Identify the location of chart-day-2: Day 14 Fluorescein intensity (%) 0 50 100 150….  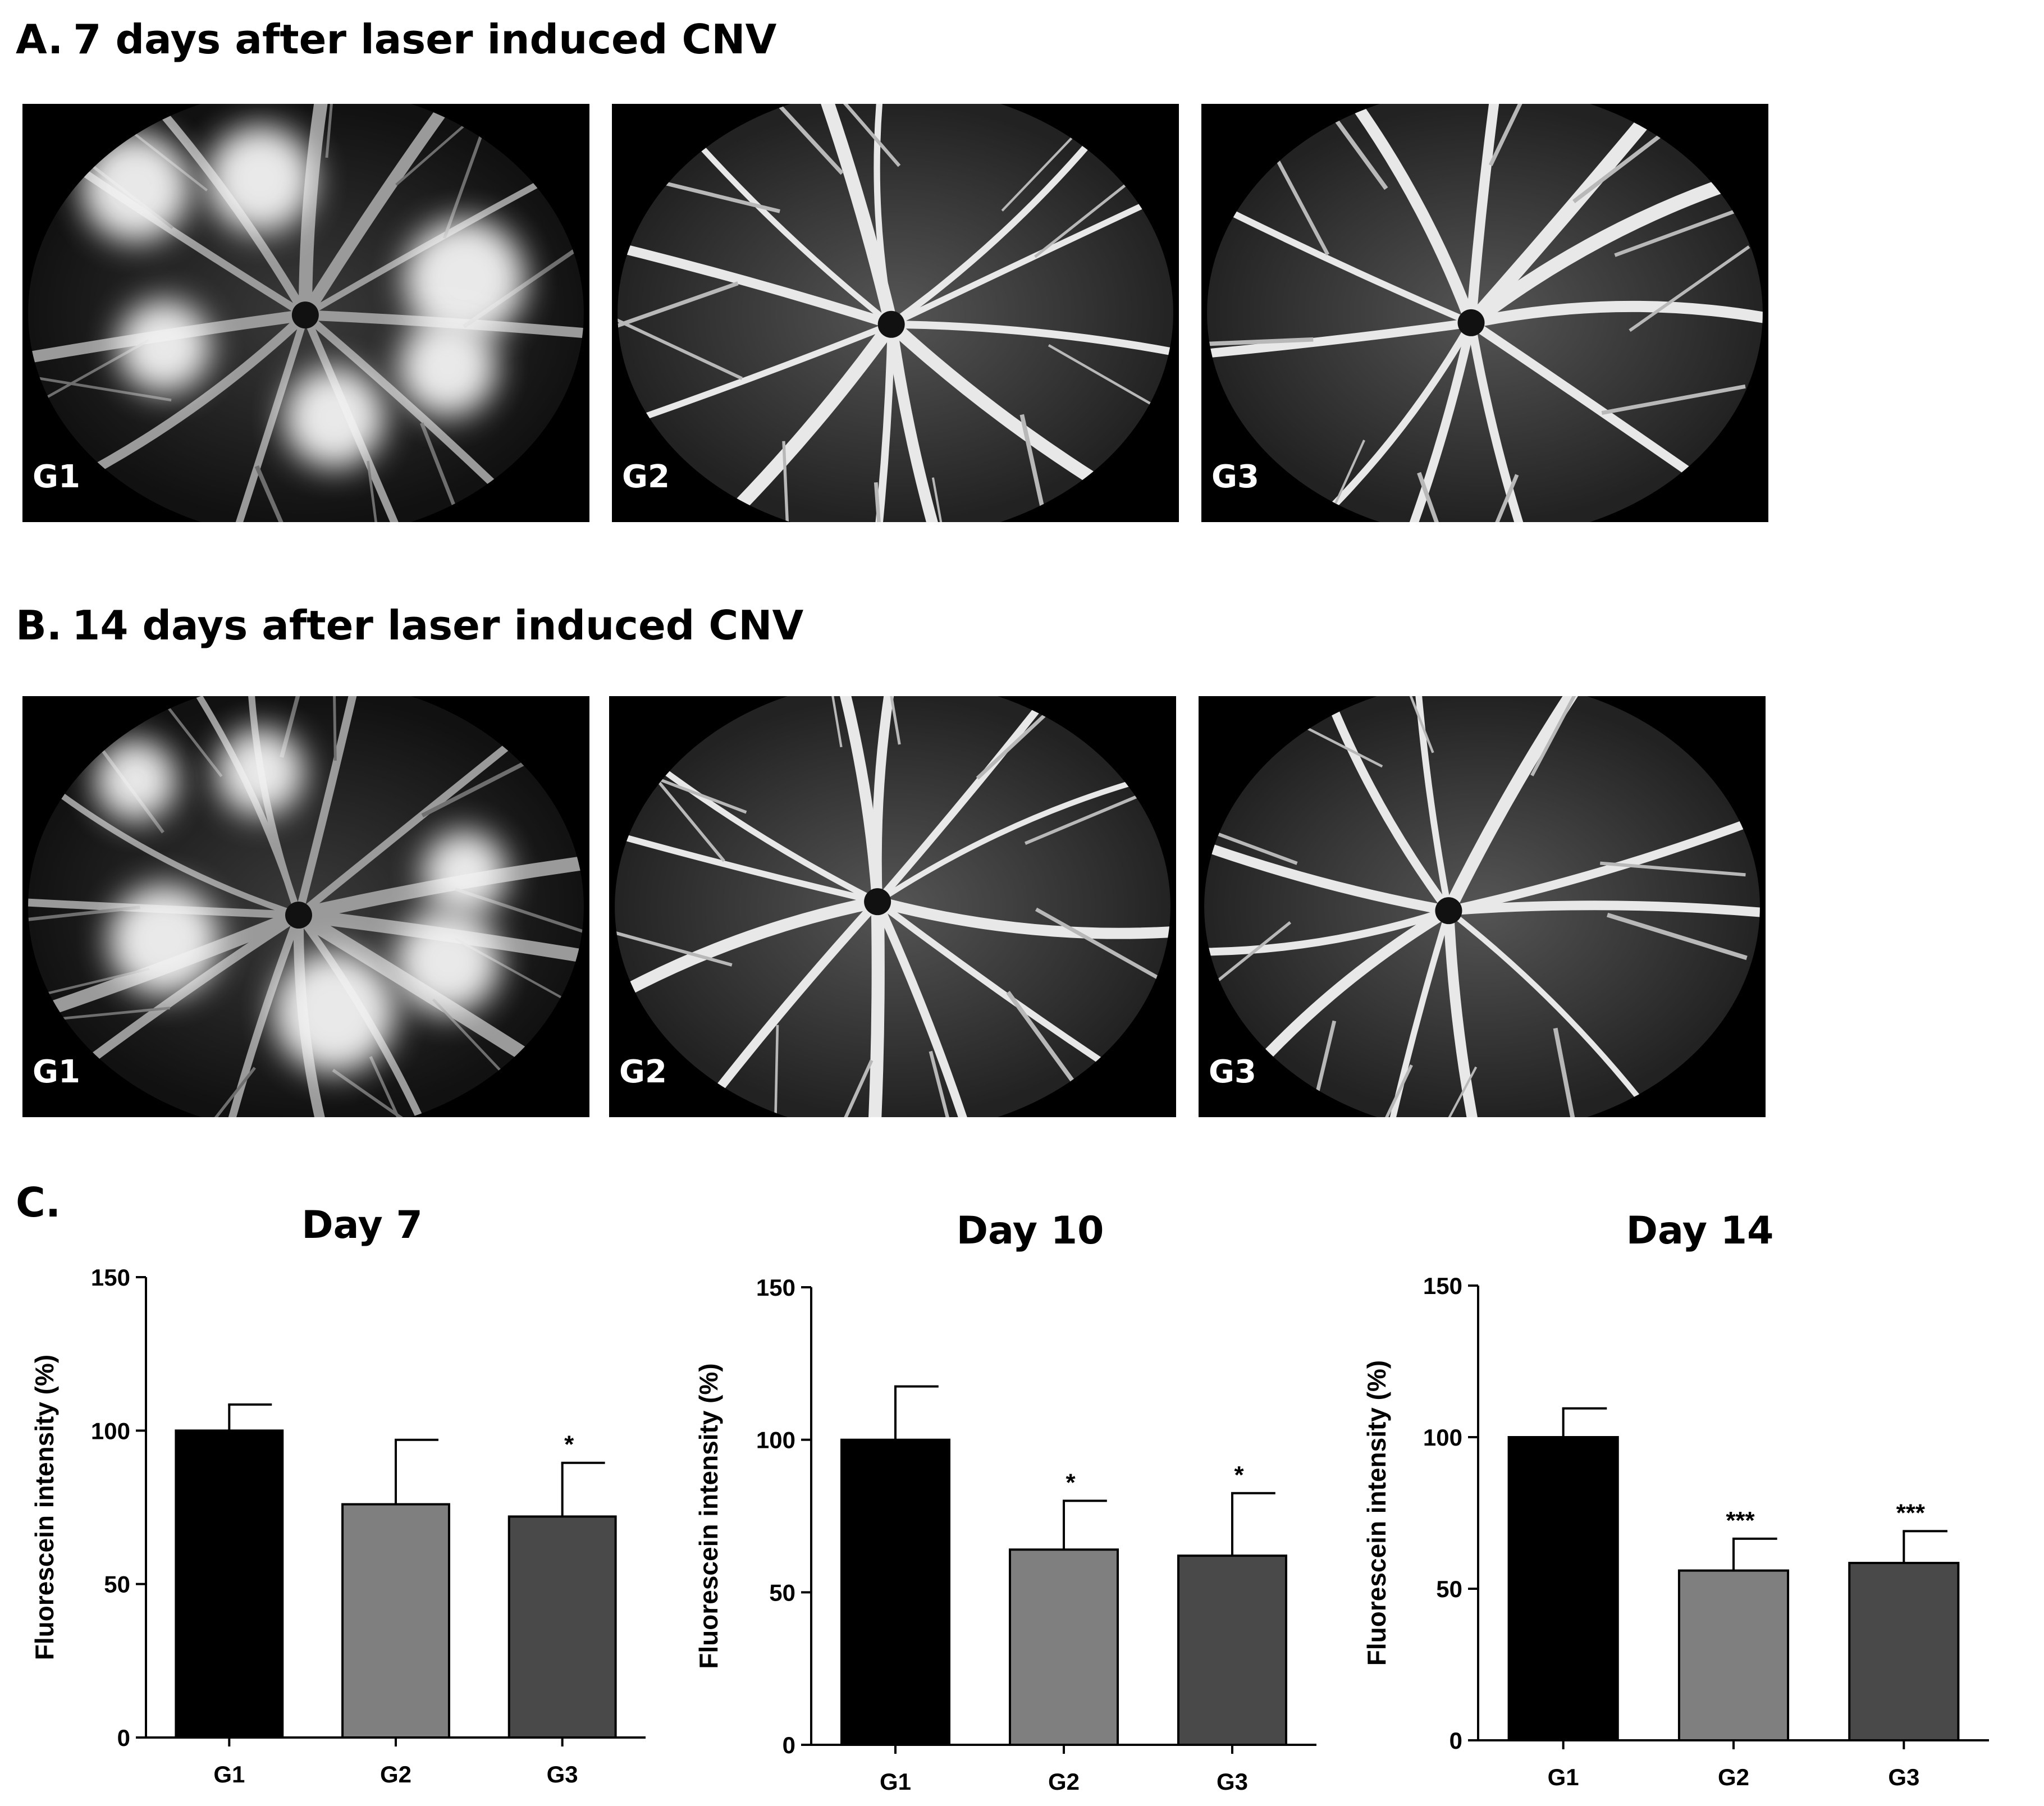
(1675, 1499).